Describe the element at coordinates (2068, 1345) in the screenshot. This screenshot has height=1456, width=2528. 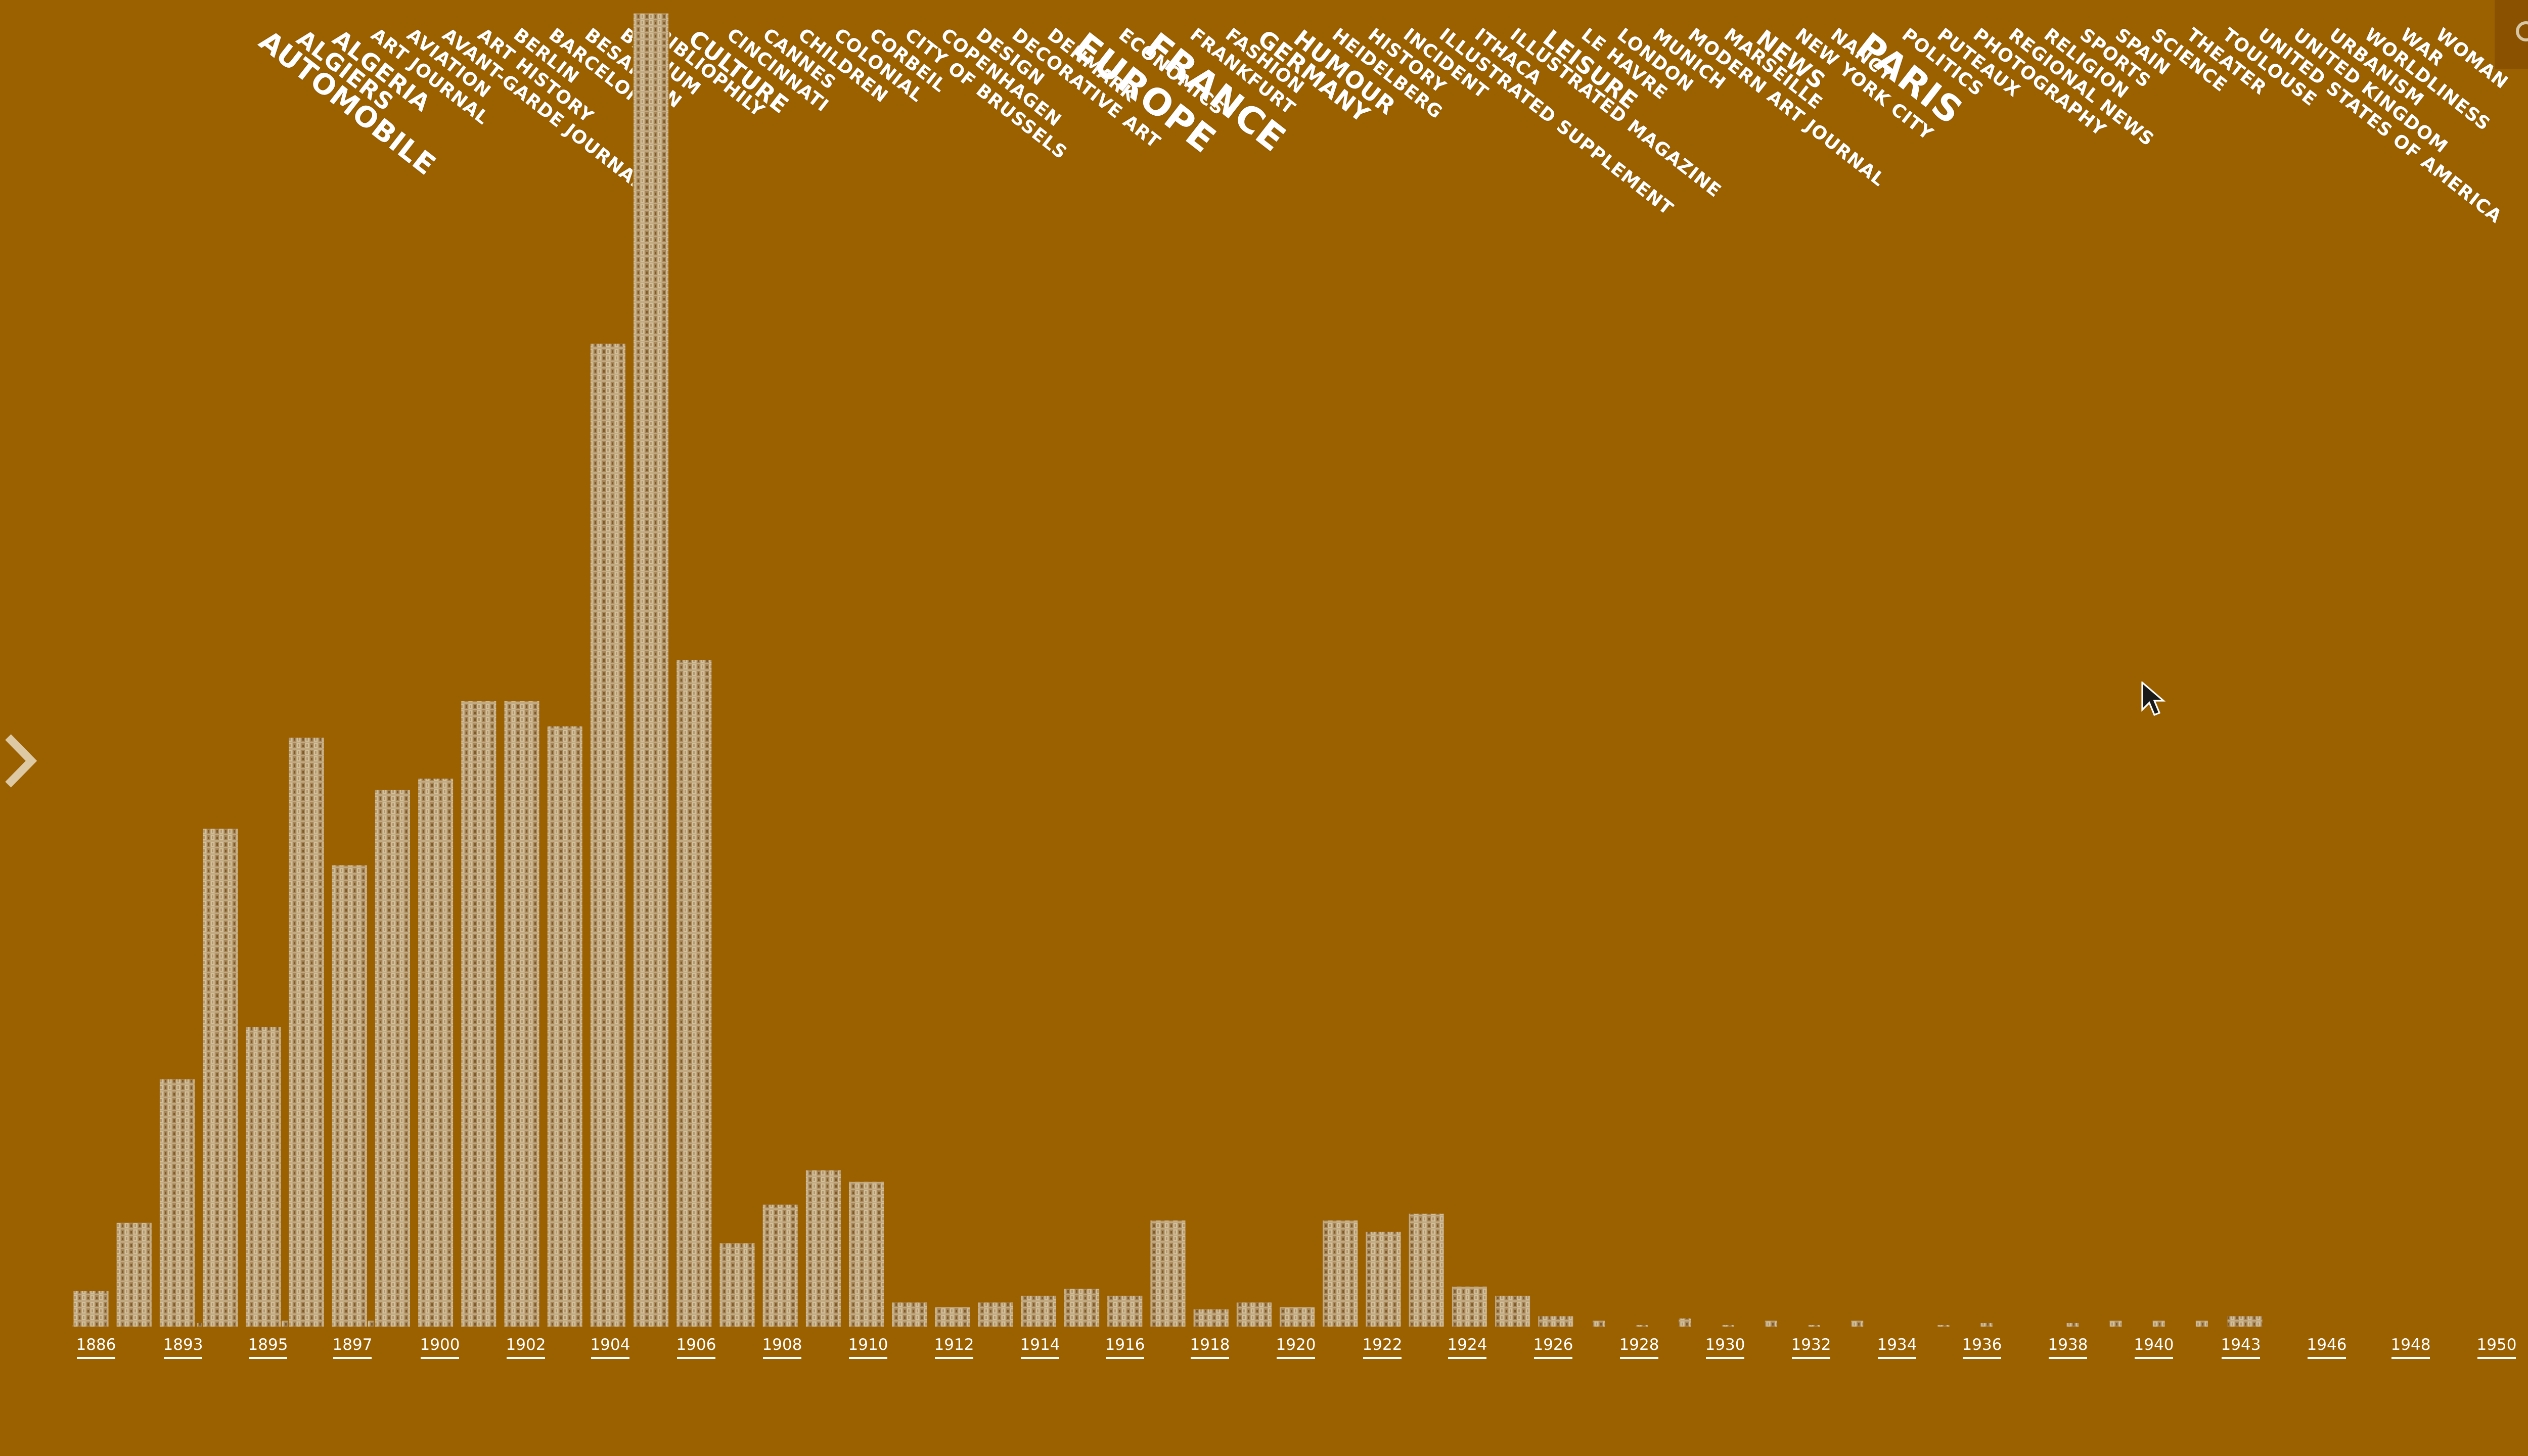
I see `x-tick-label: 1938` at that location.